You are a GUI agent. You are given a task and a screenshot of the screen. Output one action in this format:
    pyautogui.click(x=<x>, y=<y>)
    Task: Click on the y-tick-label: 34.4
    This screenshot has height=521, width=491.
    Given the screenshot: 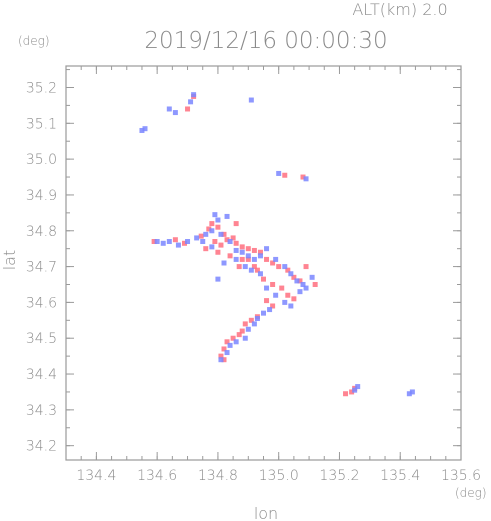 What is the action you would take?
    pyautogui.click(x=41, y=375)
    